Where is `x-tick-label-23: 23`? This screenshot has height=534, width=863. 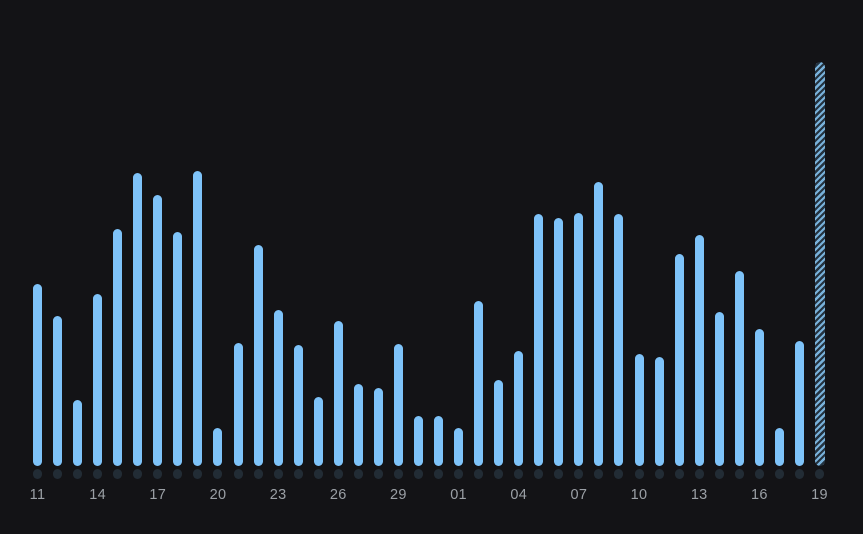 x-tick-label-23: 23 is located at coordinates (278, 495).